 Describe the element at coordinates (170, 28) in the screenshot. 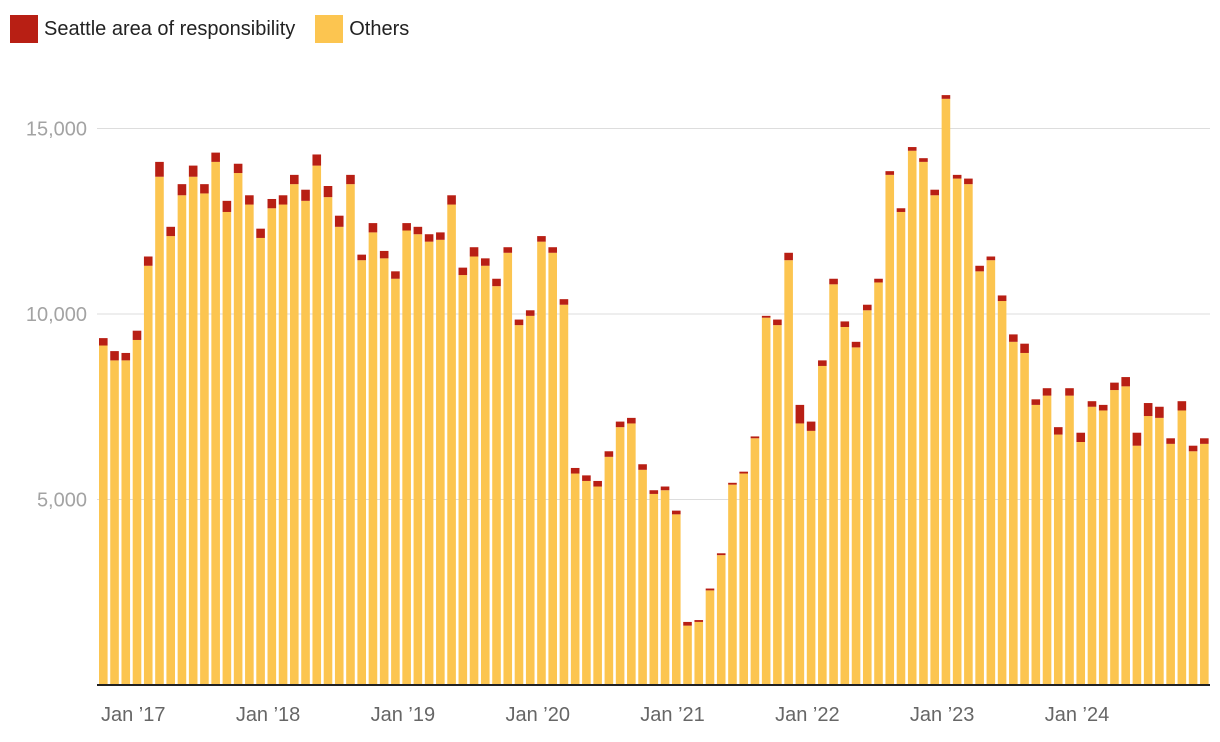

I see `legend-label-seattle: Seattle area of responsibility` at that location.